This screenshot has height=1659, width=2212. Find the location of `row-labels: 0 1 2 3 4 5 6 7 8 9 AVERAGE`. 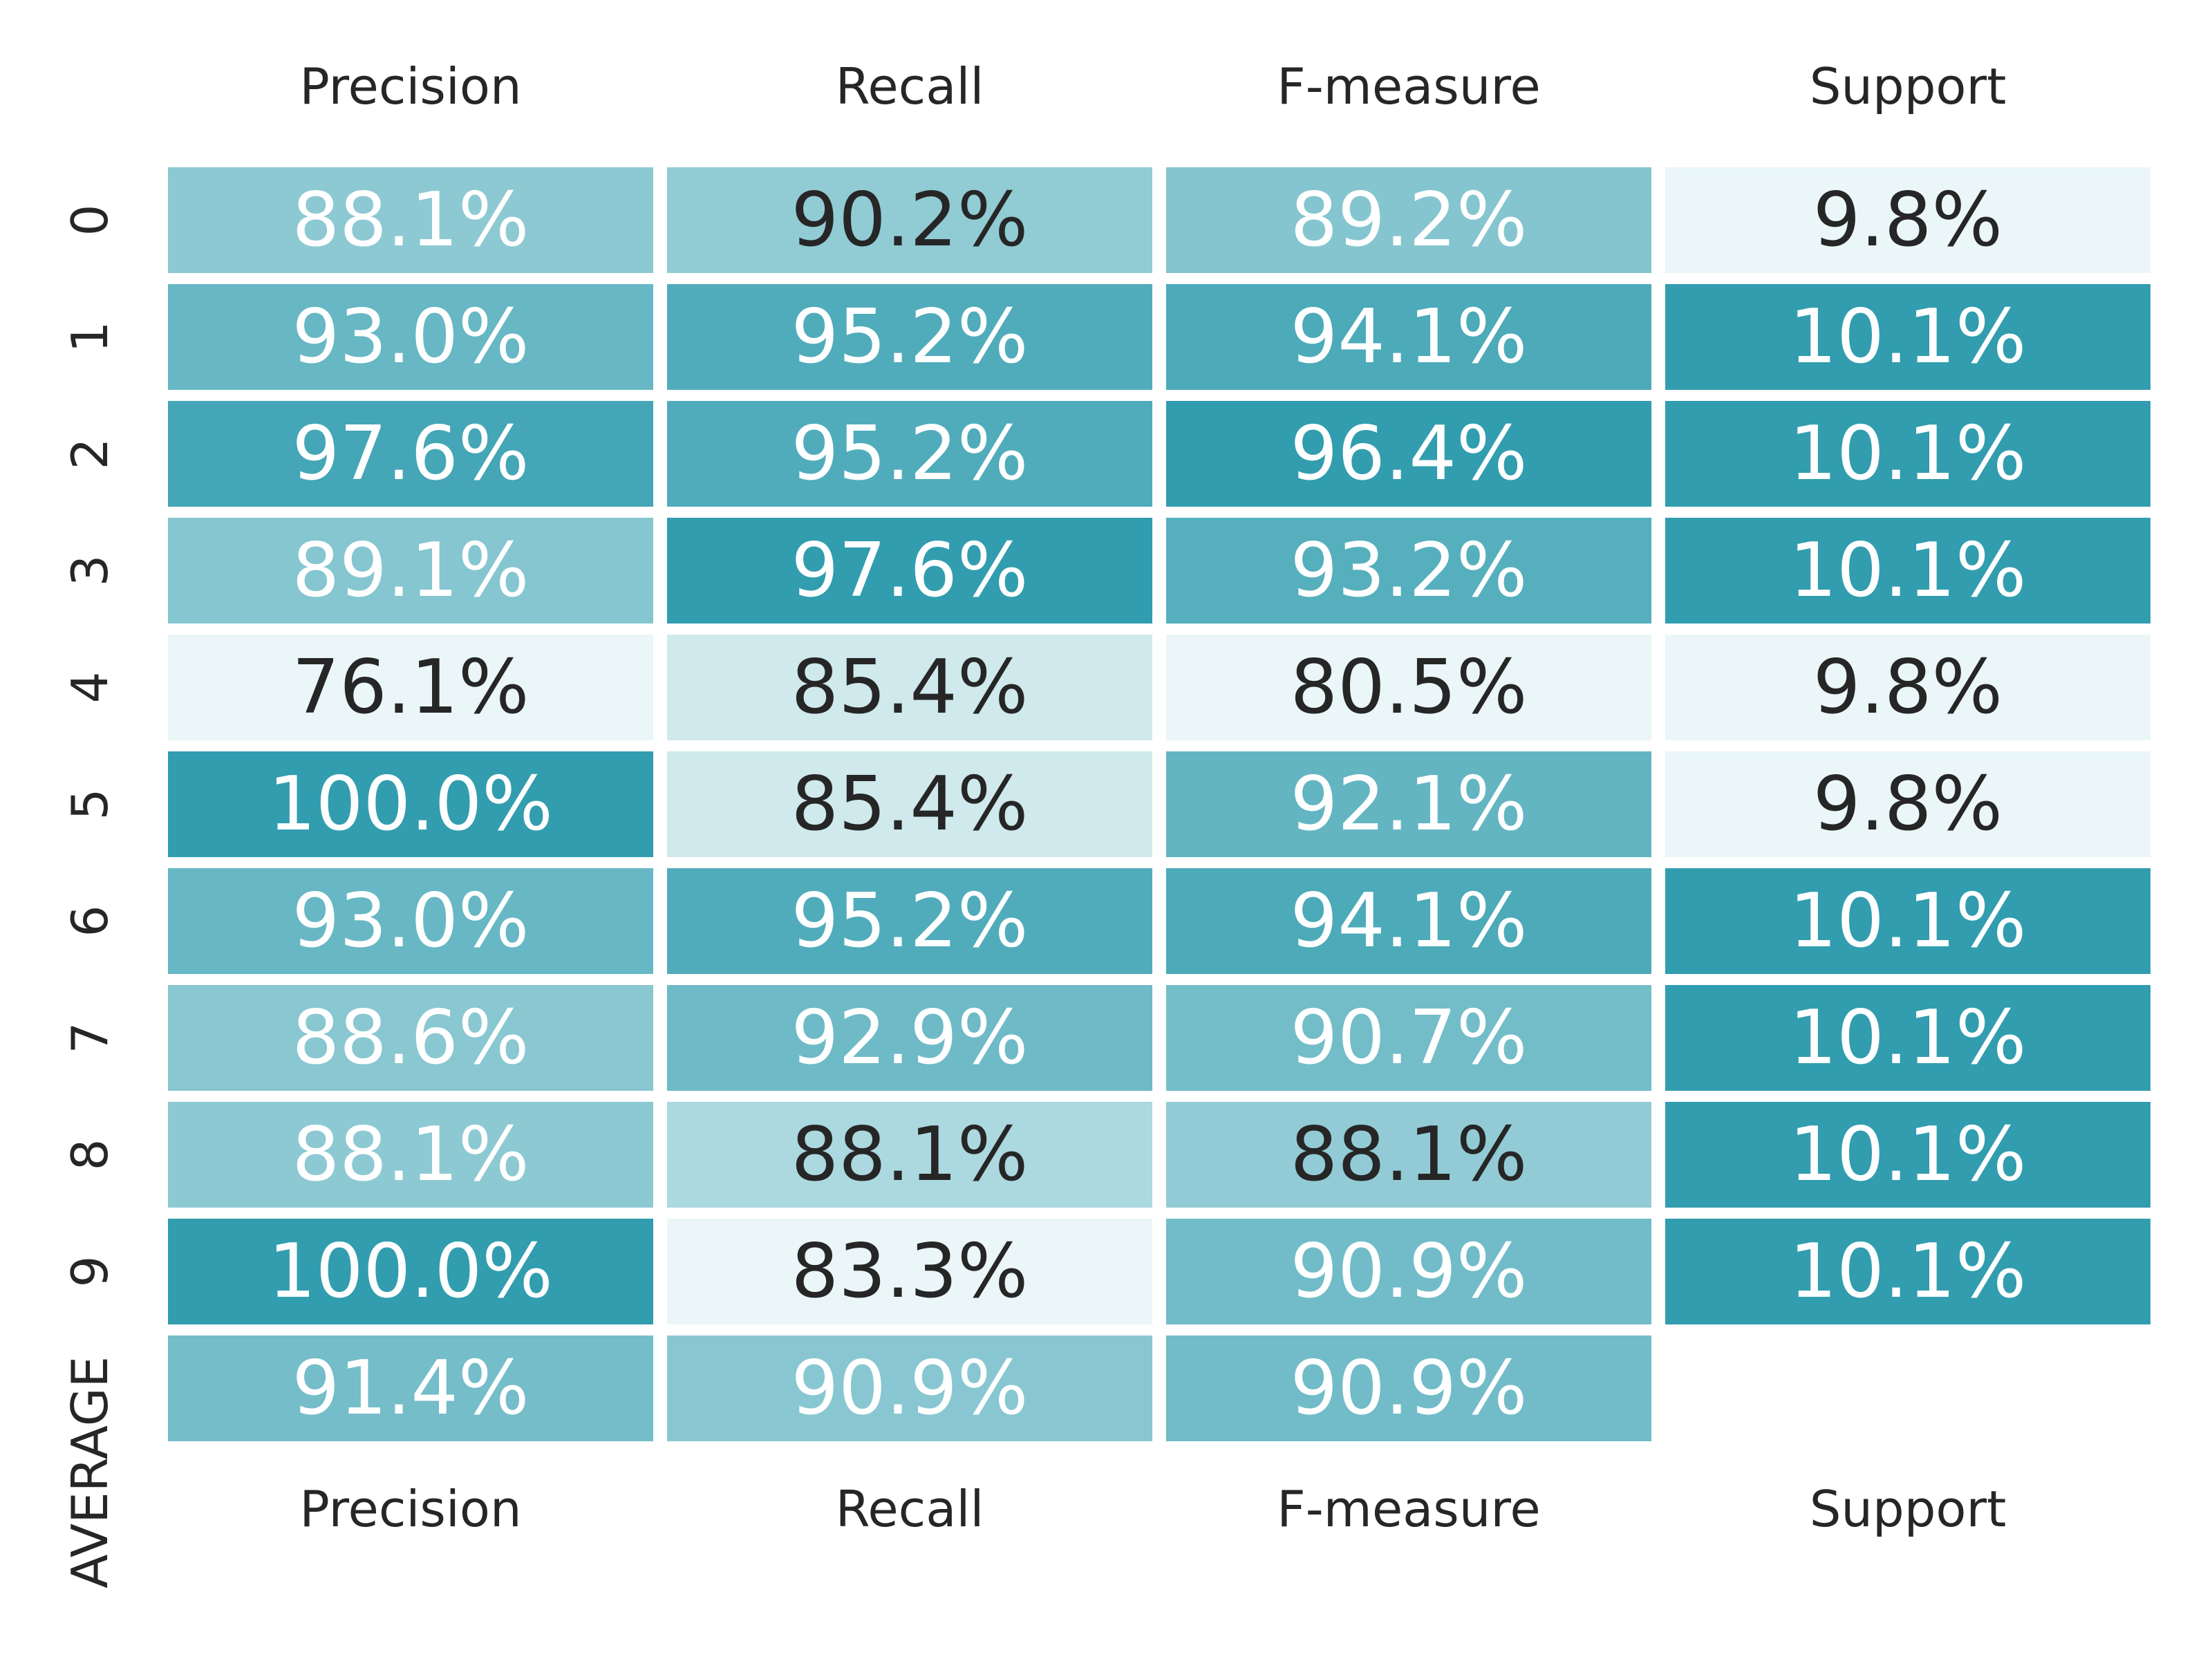

row-labels: 0 1 2 3 4 5 6 7 8 9 AVERAGE is located at coordinates (90, 896).